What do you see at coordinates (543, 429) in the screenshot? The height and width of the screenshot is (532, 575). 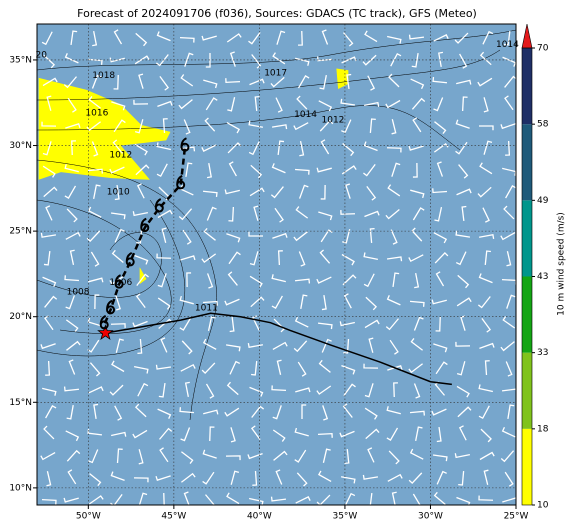 I see `colorbar-tick-label: 18` at bounding box center [543, 429].